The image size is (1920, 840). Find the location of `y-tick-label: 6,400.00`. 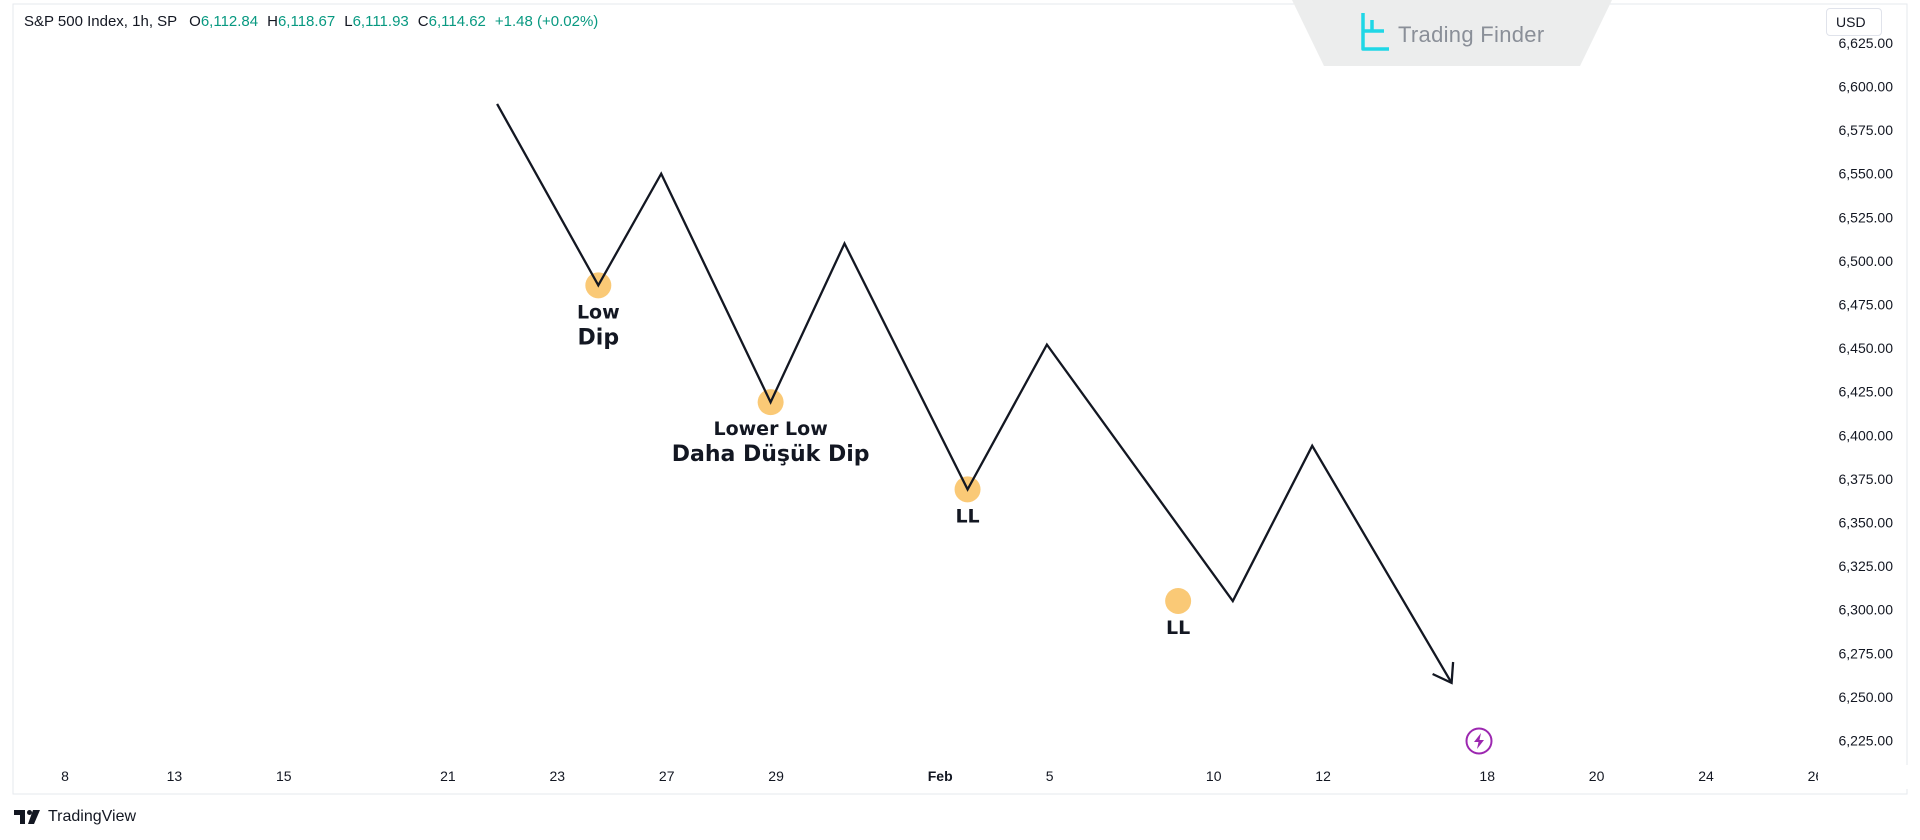

y-tick-label: 6,400.00 is located at coordinates (1866, 435).